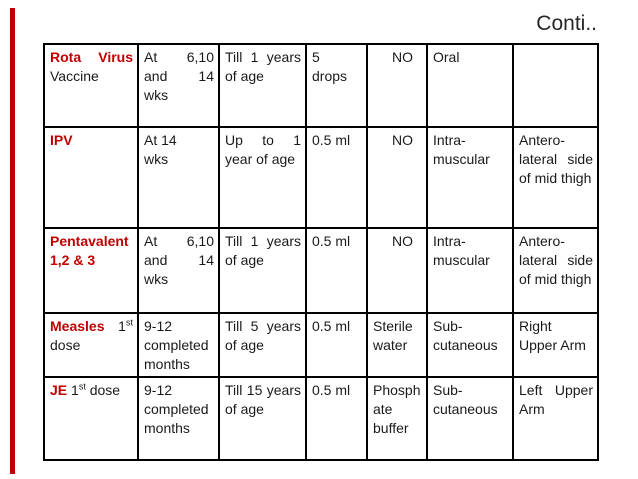 This screenshot has height=479, width=638. What do you see at coordinates (89, 250) in the screenshot?
I see `vaccine-name-red: Pentavalent 1,2 & 3` at bounding box center [89, 250].